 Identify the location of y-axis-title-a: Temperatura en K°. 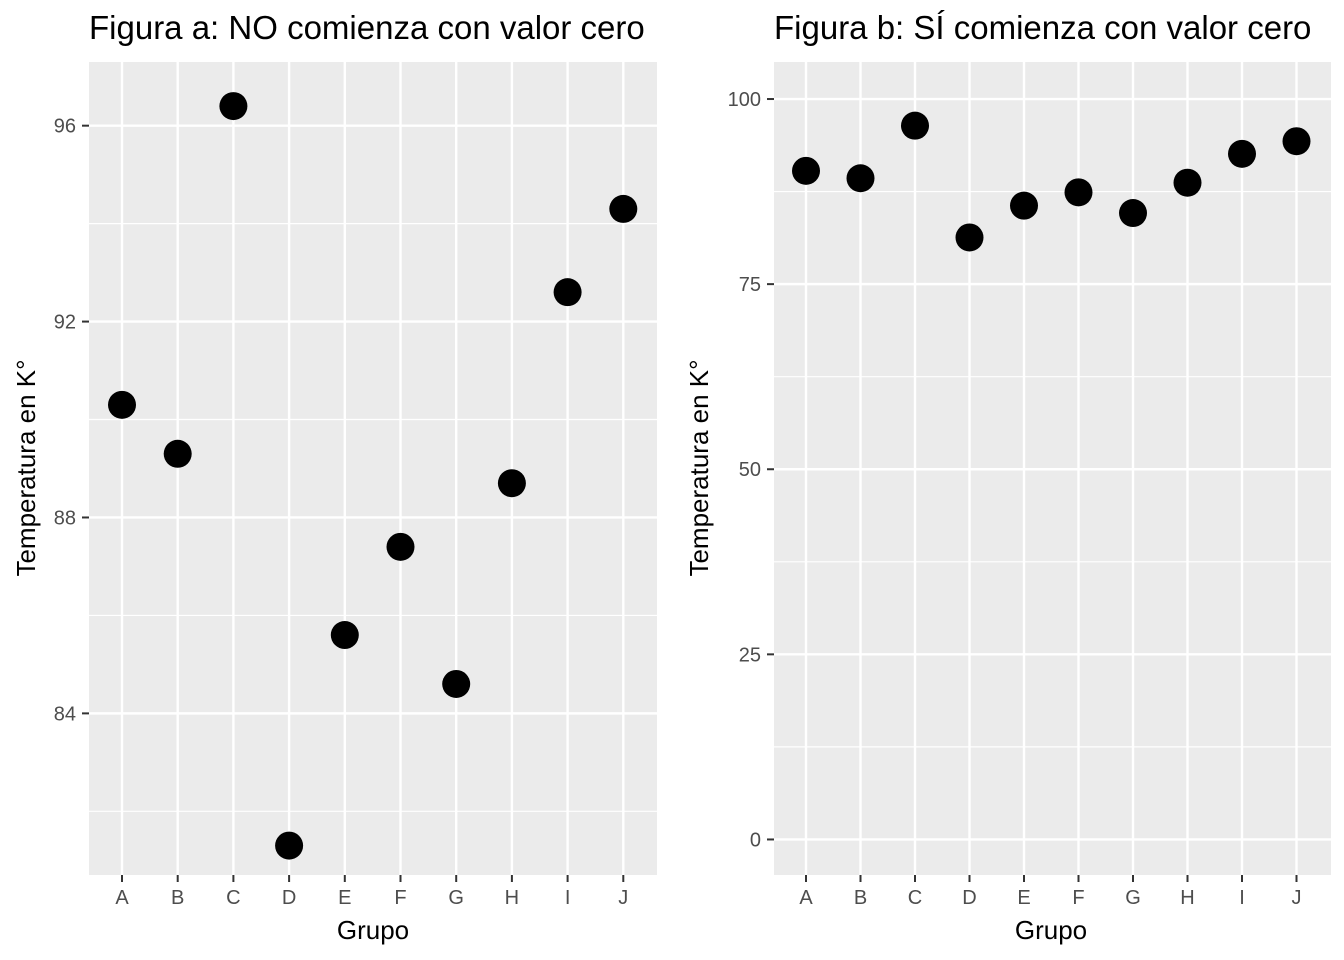
(26, 467).